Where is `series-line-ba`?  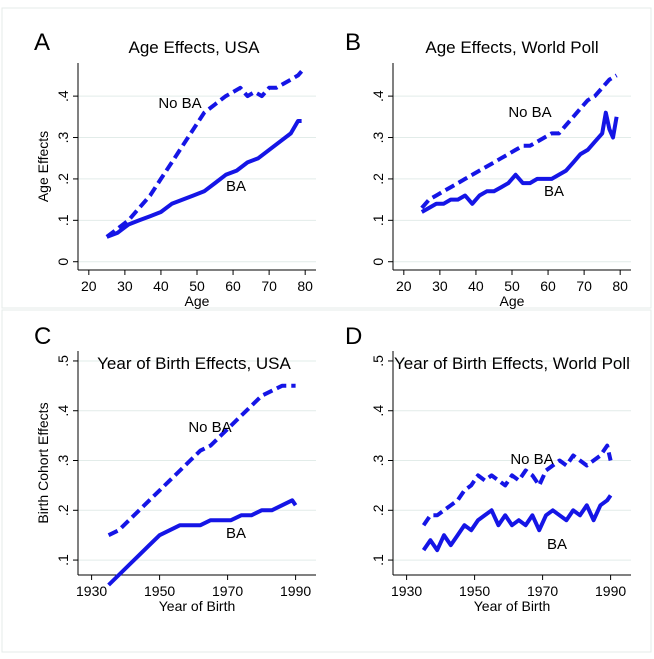
series-line-ba is located at coordinates (519, 162).